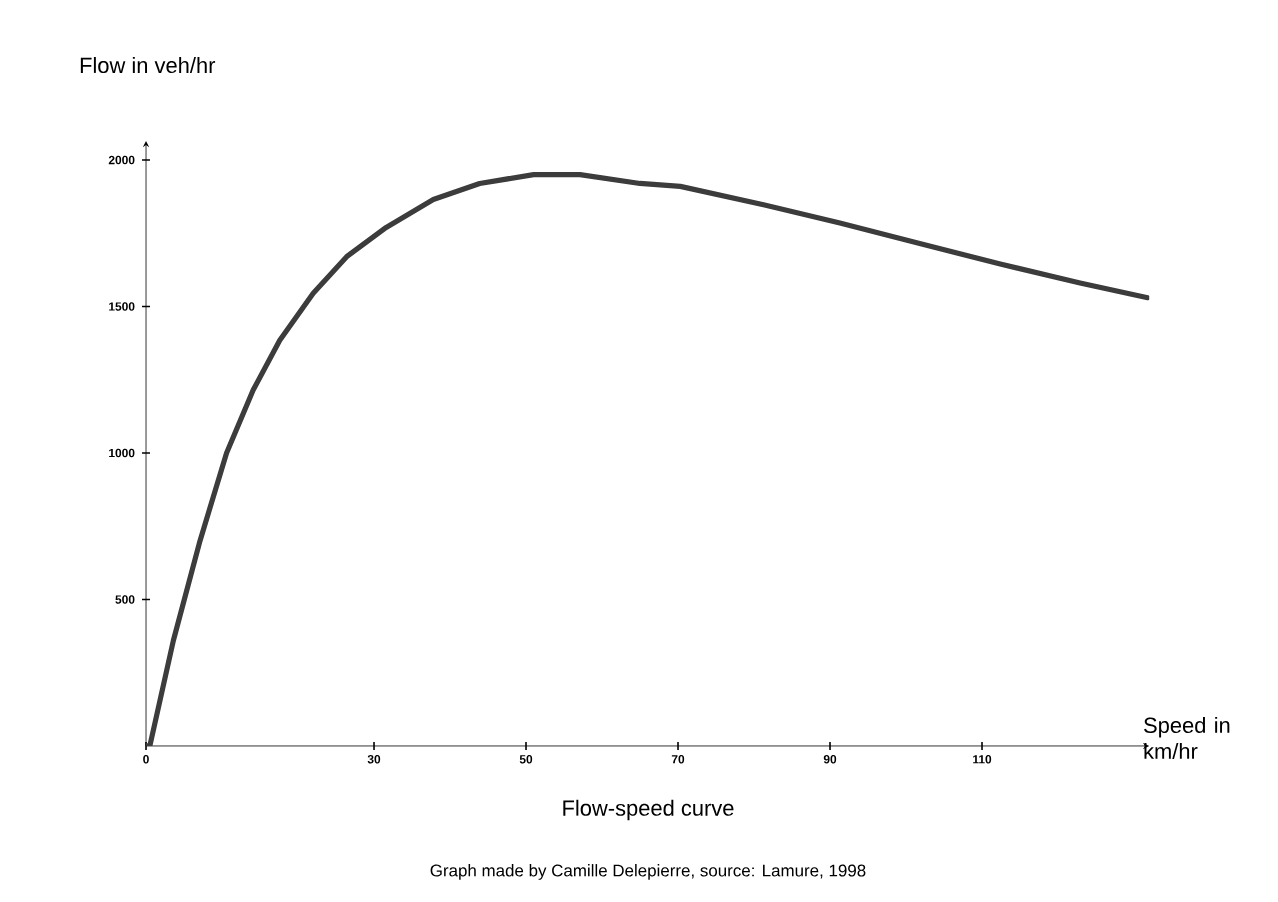 This screenshot has width=1278, height=902. Describe the element at coordinates (148, 65) in the screenshot. I see `y-axis-title: Flow in veh/hr` at that location.